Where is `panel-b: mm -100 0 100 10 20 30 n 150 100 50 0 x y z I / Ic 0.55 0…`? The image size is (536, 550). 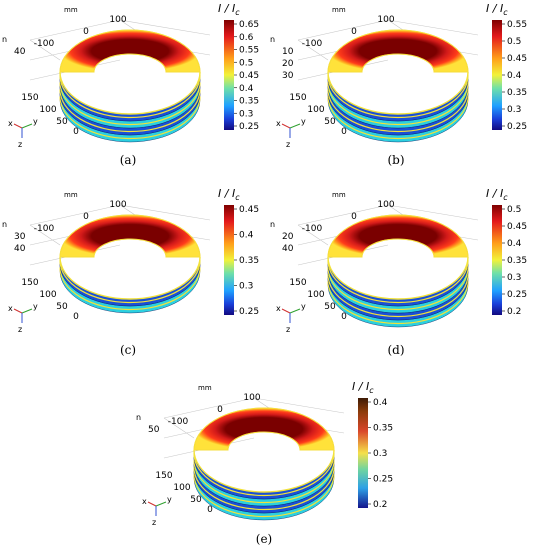 panel-b: mm -100 0 100 10 20 30 n 150 100 50 0 x y z I / Ic 0.55 0… is located at coordinates (402, 75).